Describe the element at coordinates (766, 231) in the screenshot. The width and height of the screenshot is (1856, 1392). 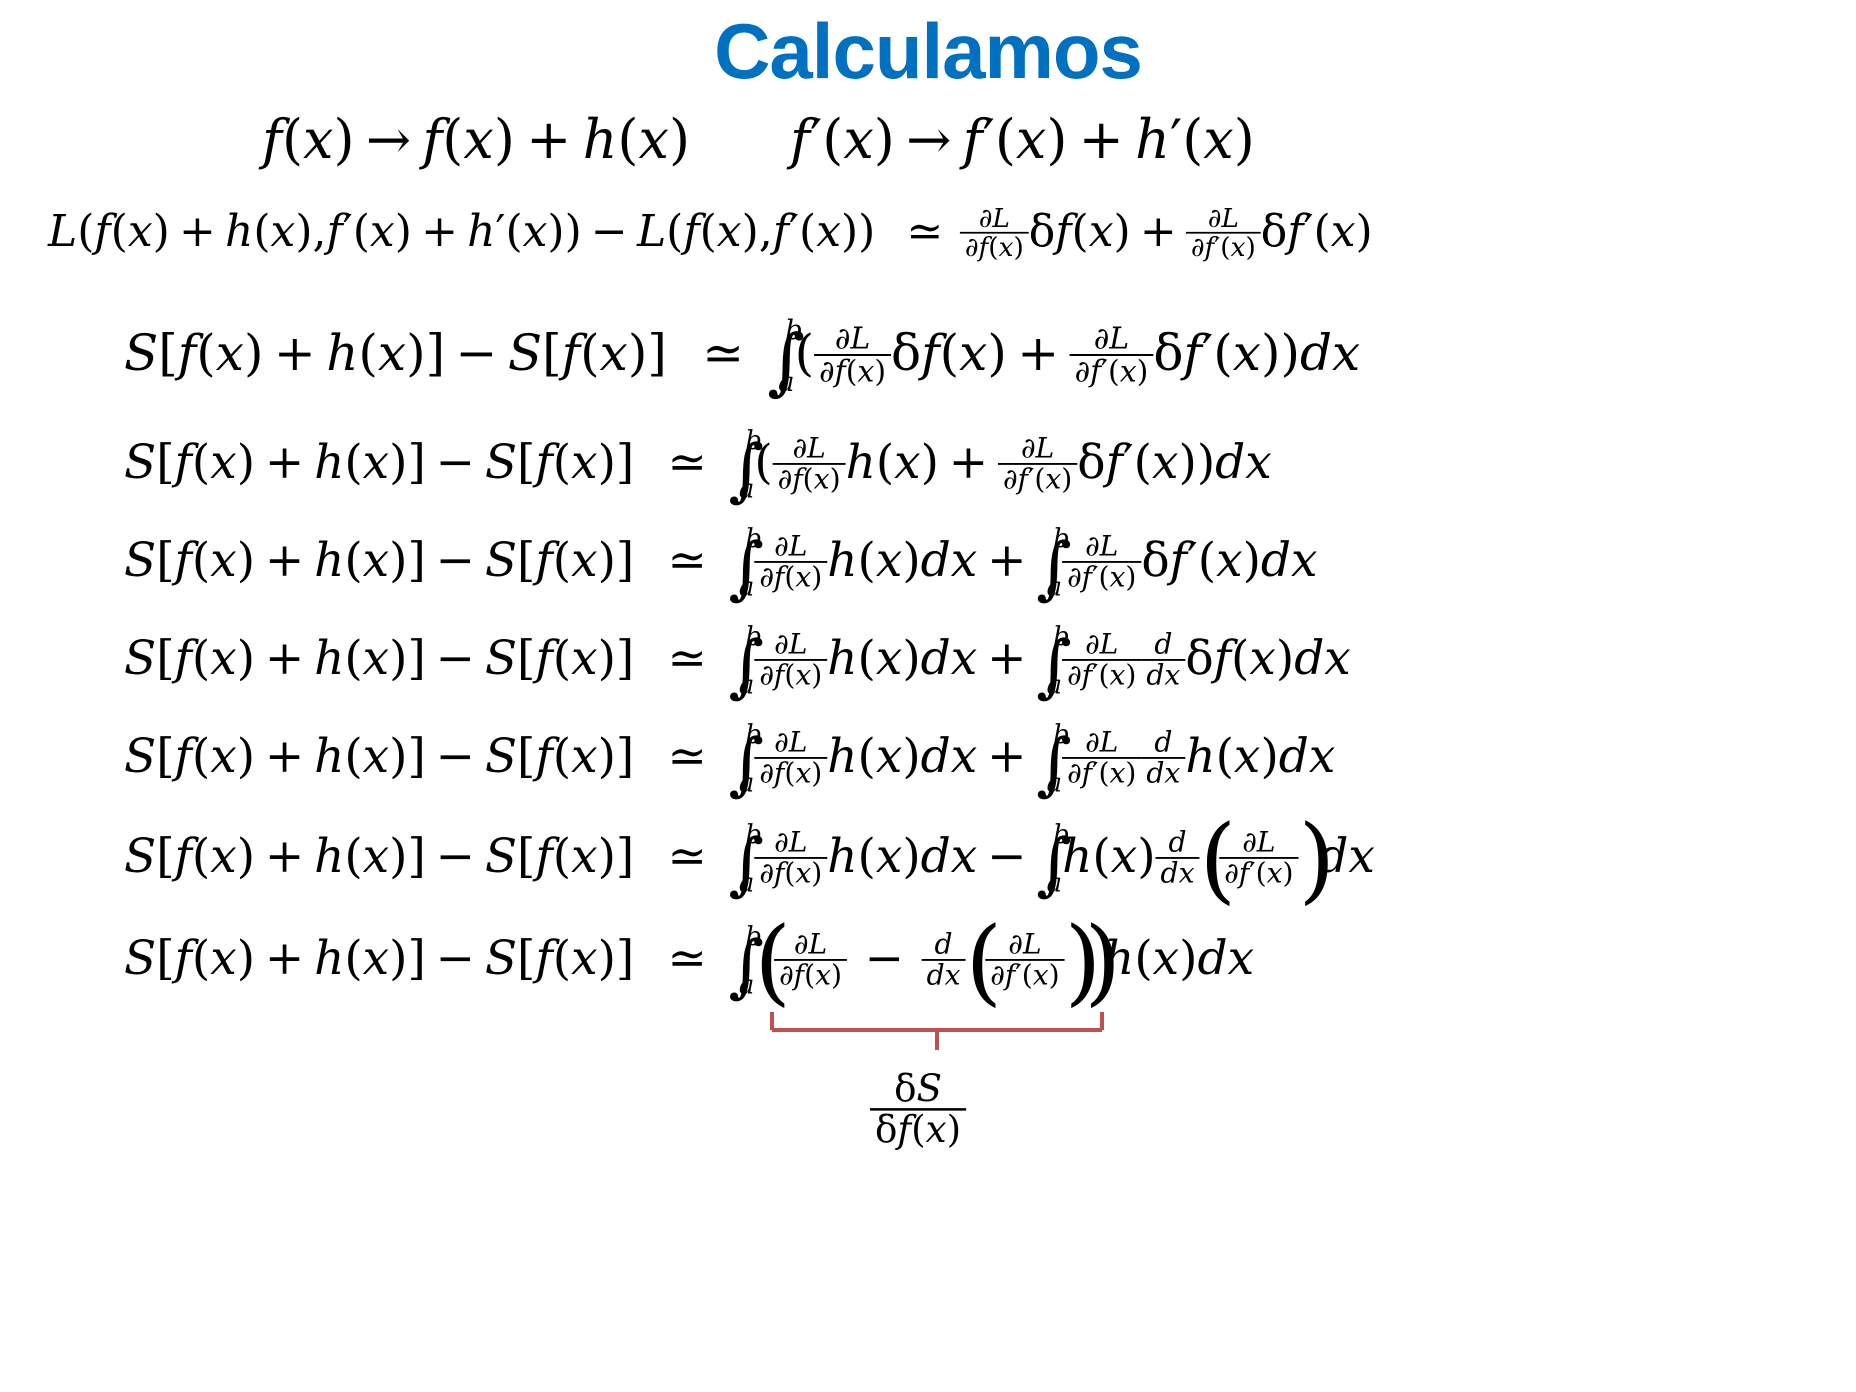
I see `math-symbol: ,` at that location.